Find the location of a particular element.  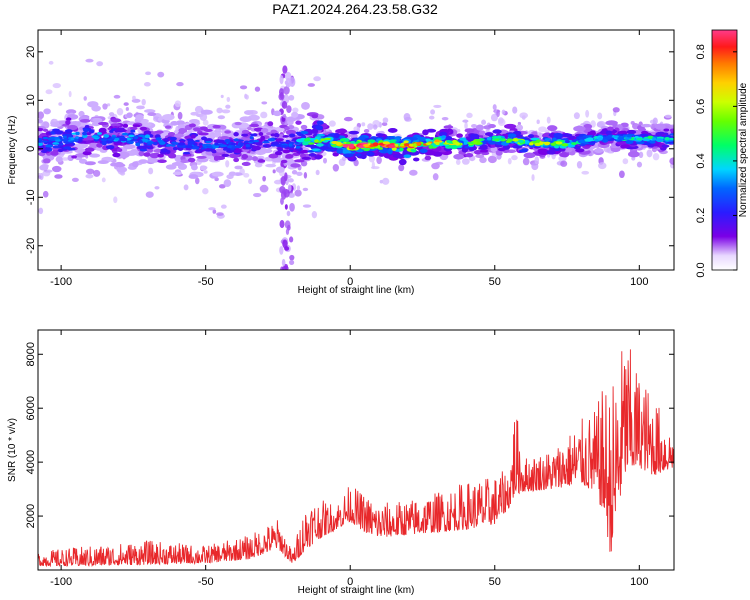

colorbar-tick-label: 0.8 is located at coordinates (701, 51).